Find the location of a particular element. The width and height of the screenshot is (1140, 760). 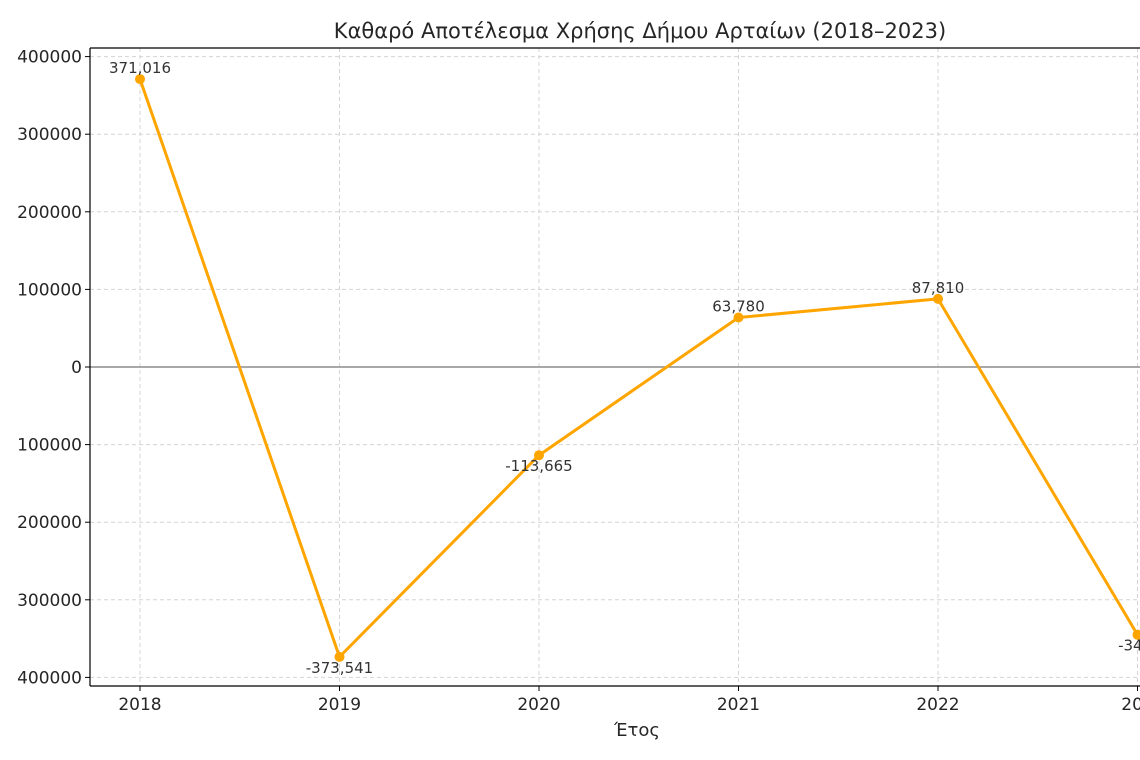

y-tick-label: 0 is located at coordinates (76, 368).